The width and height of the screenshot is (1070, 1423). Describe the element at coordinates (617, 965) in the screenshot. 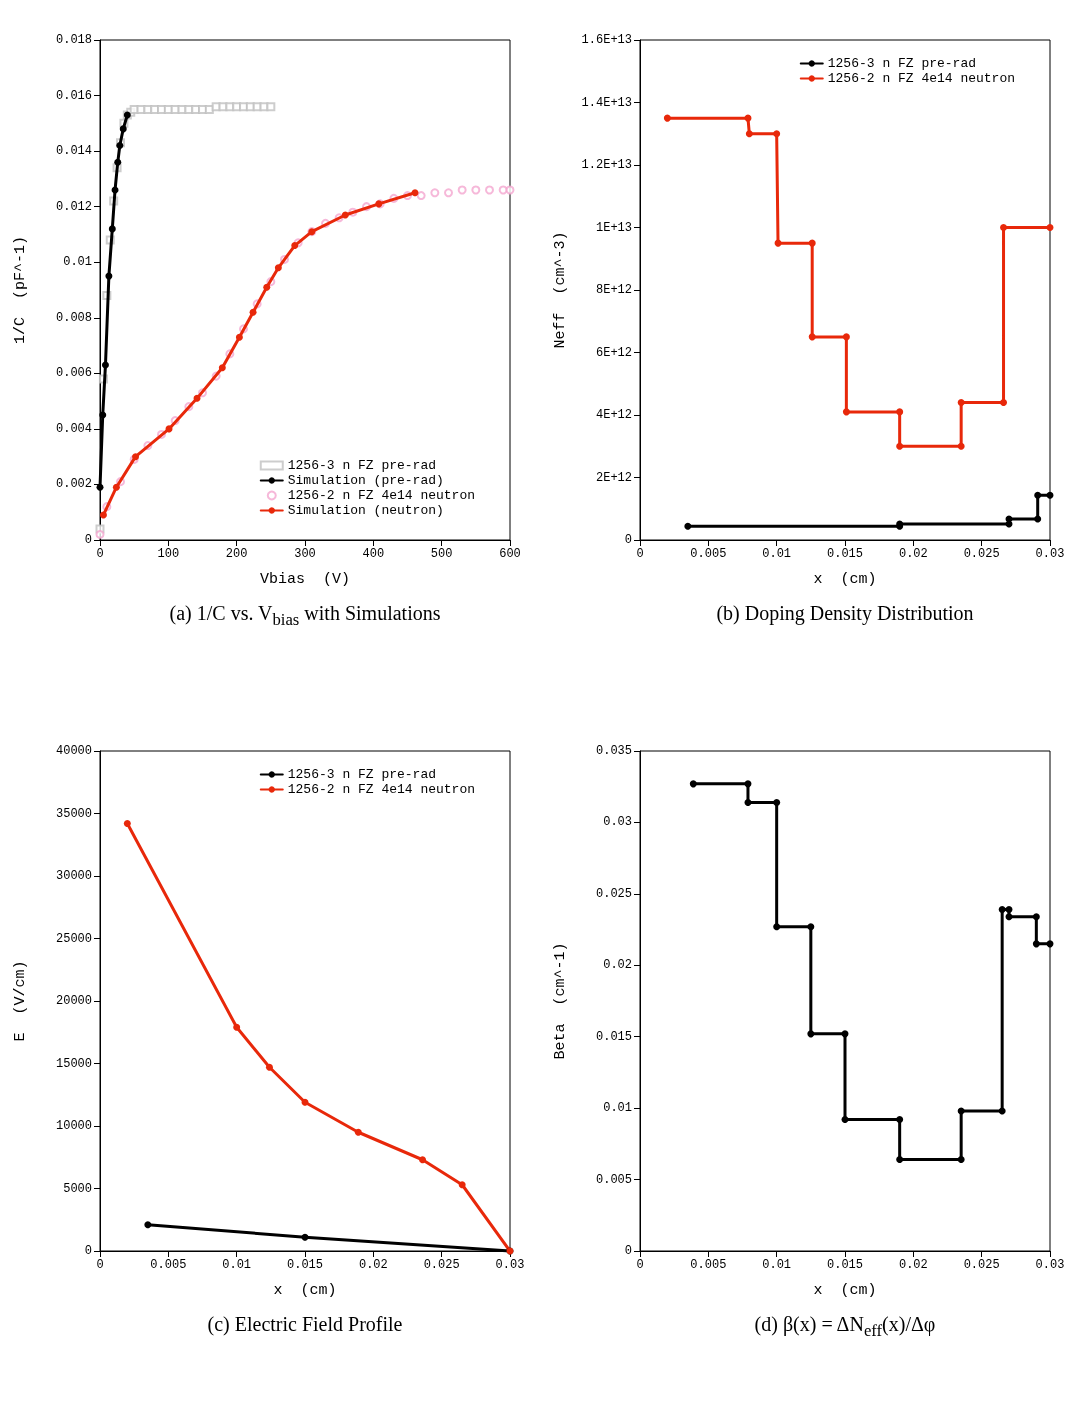

I see `y-tick-label: 0.02` at that location.